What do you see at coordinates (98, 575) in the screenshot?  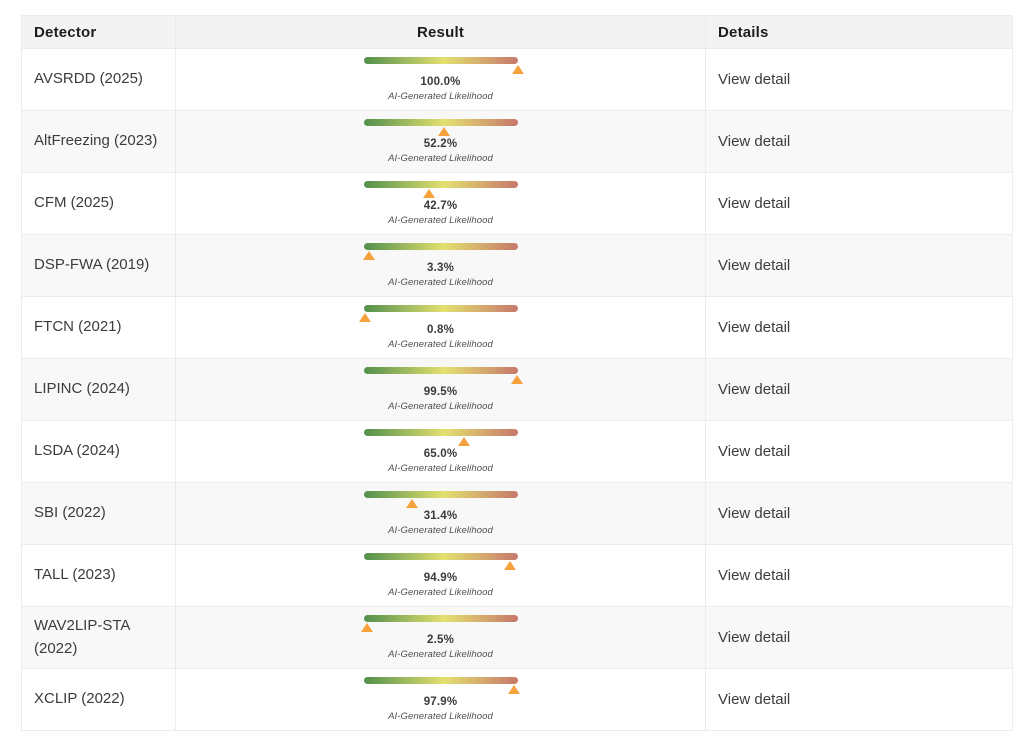 I see `detector-name: TALL (2023)` at bounding box center [98, 575].